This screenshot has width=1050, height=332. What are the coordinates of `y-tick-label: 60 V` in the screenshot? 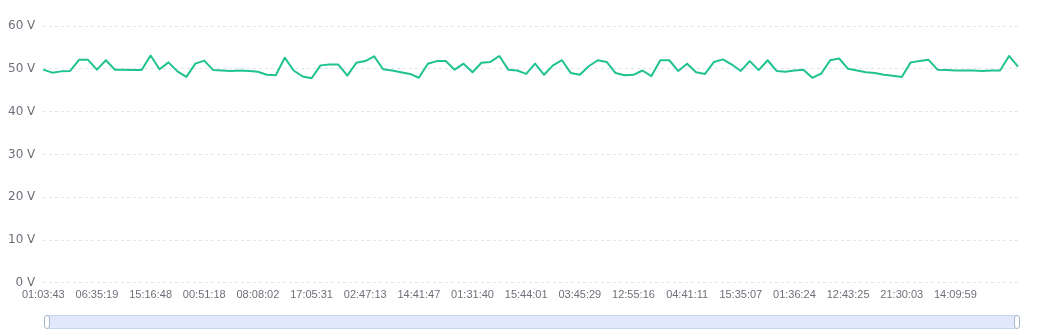 It's located at (22, 25).